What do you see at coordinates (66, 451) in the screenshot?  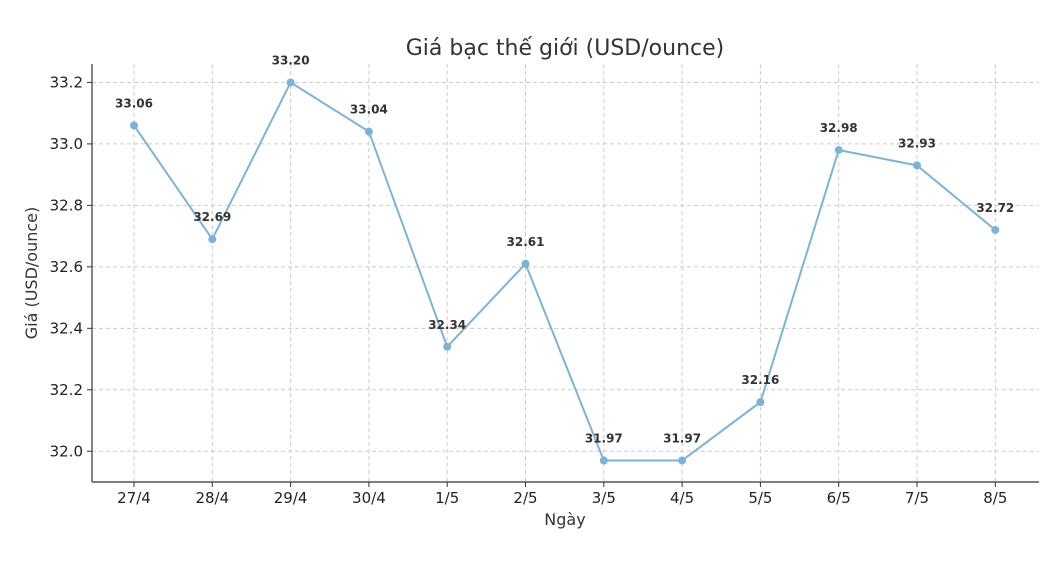 I see `y-tick-label: 32.0` at bounding box center [66, 451].